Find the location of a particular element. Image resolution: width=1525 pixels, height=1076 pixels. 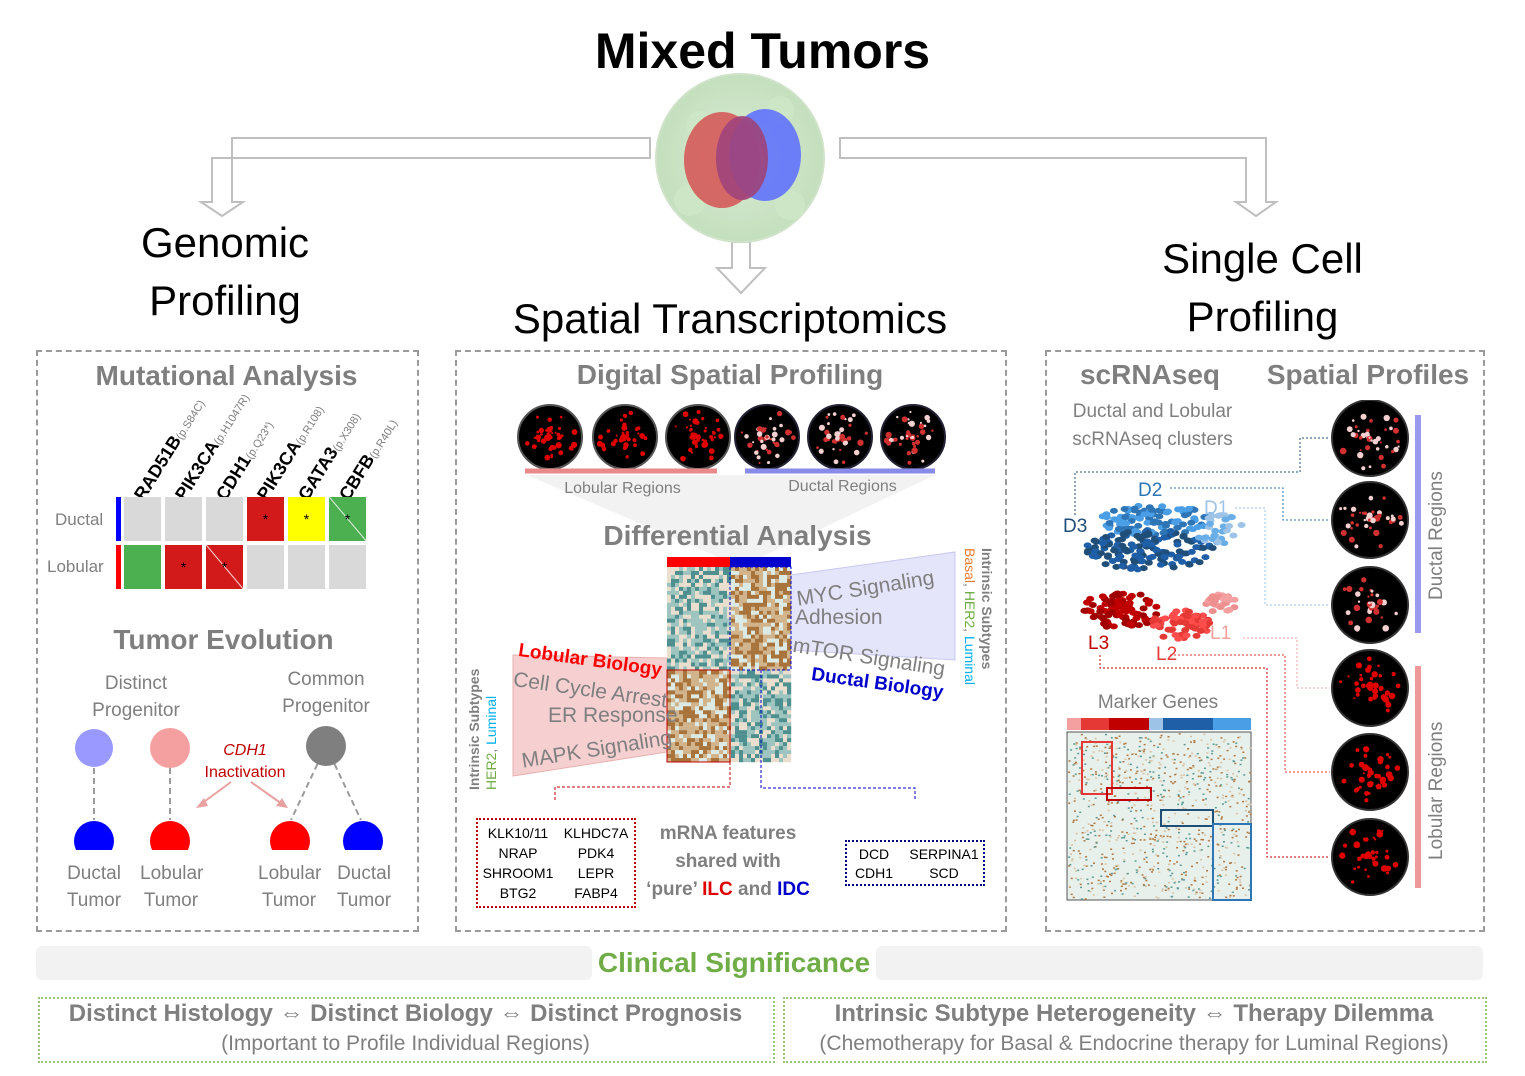

lobular-bar is located at coordinates (118, 567).